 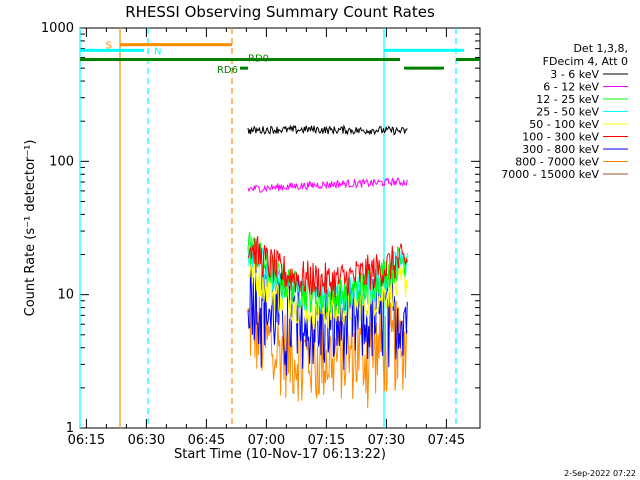 What do you see at coordinates (386, 440) in the screenshot?
I see `x-tick-label: 07:30` at bounding box center [386, 440].